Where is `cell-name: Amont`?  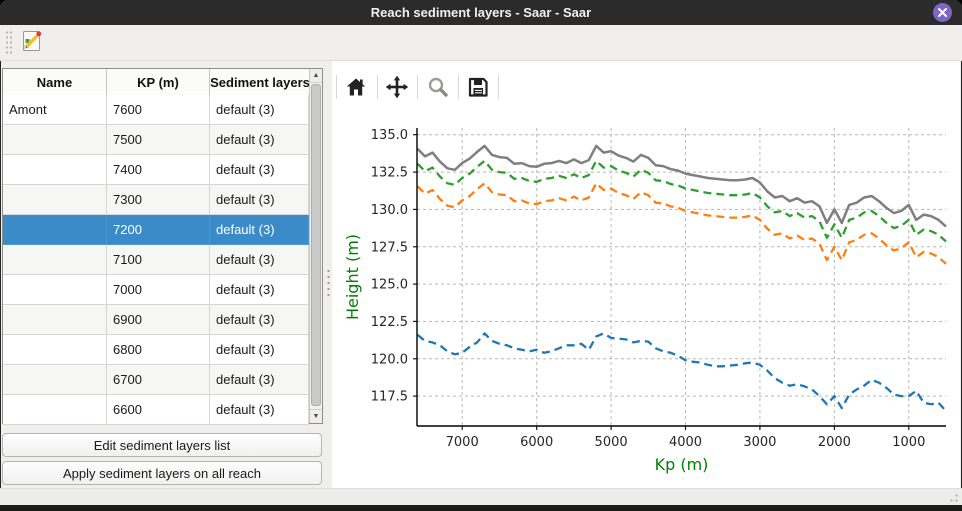
cell-name: Amont is located at coordinates (55, 110).